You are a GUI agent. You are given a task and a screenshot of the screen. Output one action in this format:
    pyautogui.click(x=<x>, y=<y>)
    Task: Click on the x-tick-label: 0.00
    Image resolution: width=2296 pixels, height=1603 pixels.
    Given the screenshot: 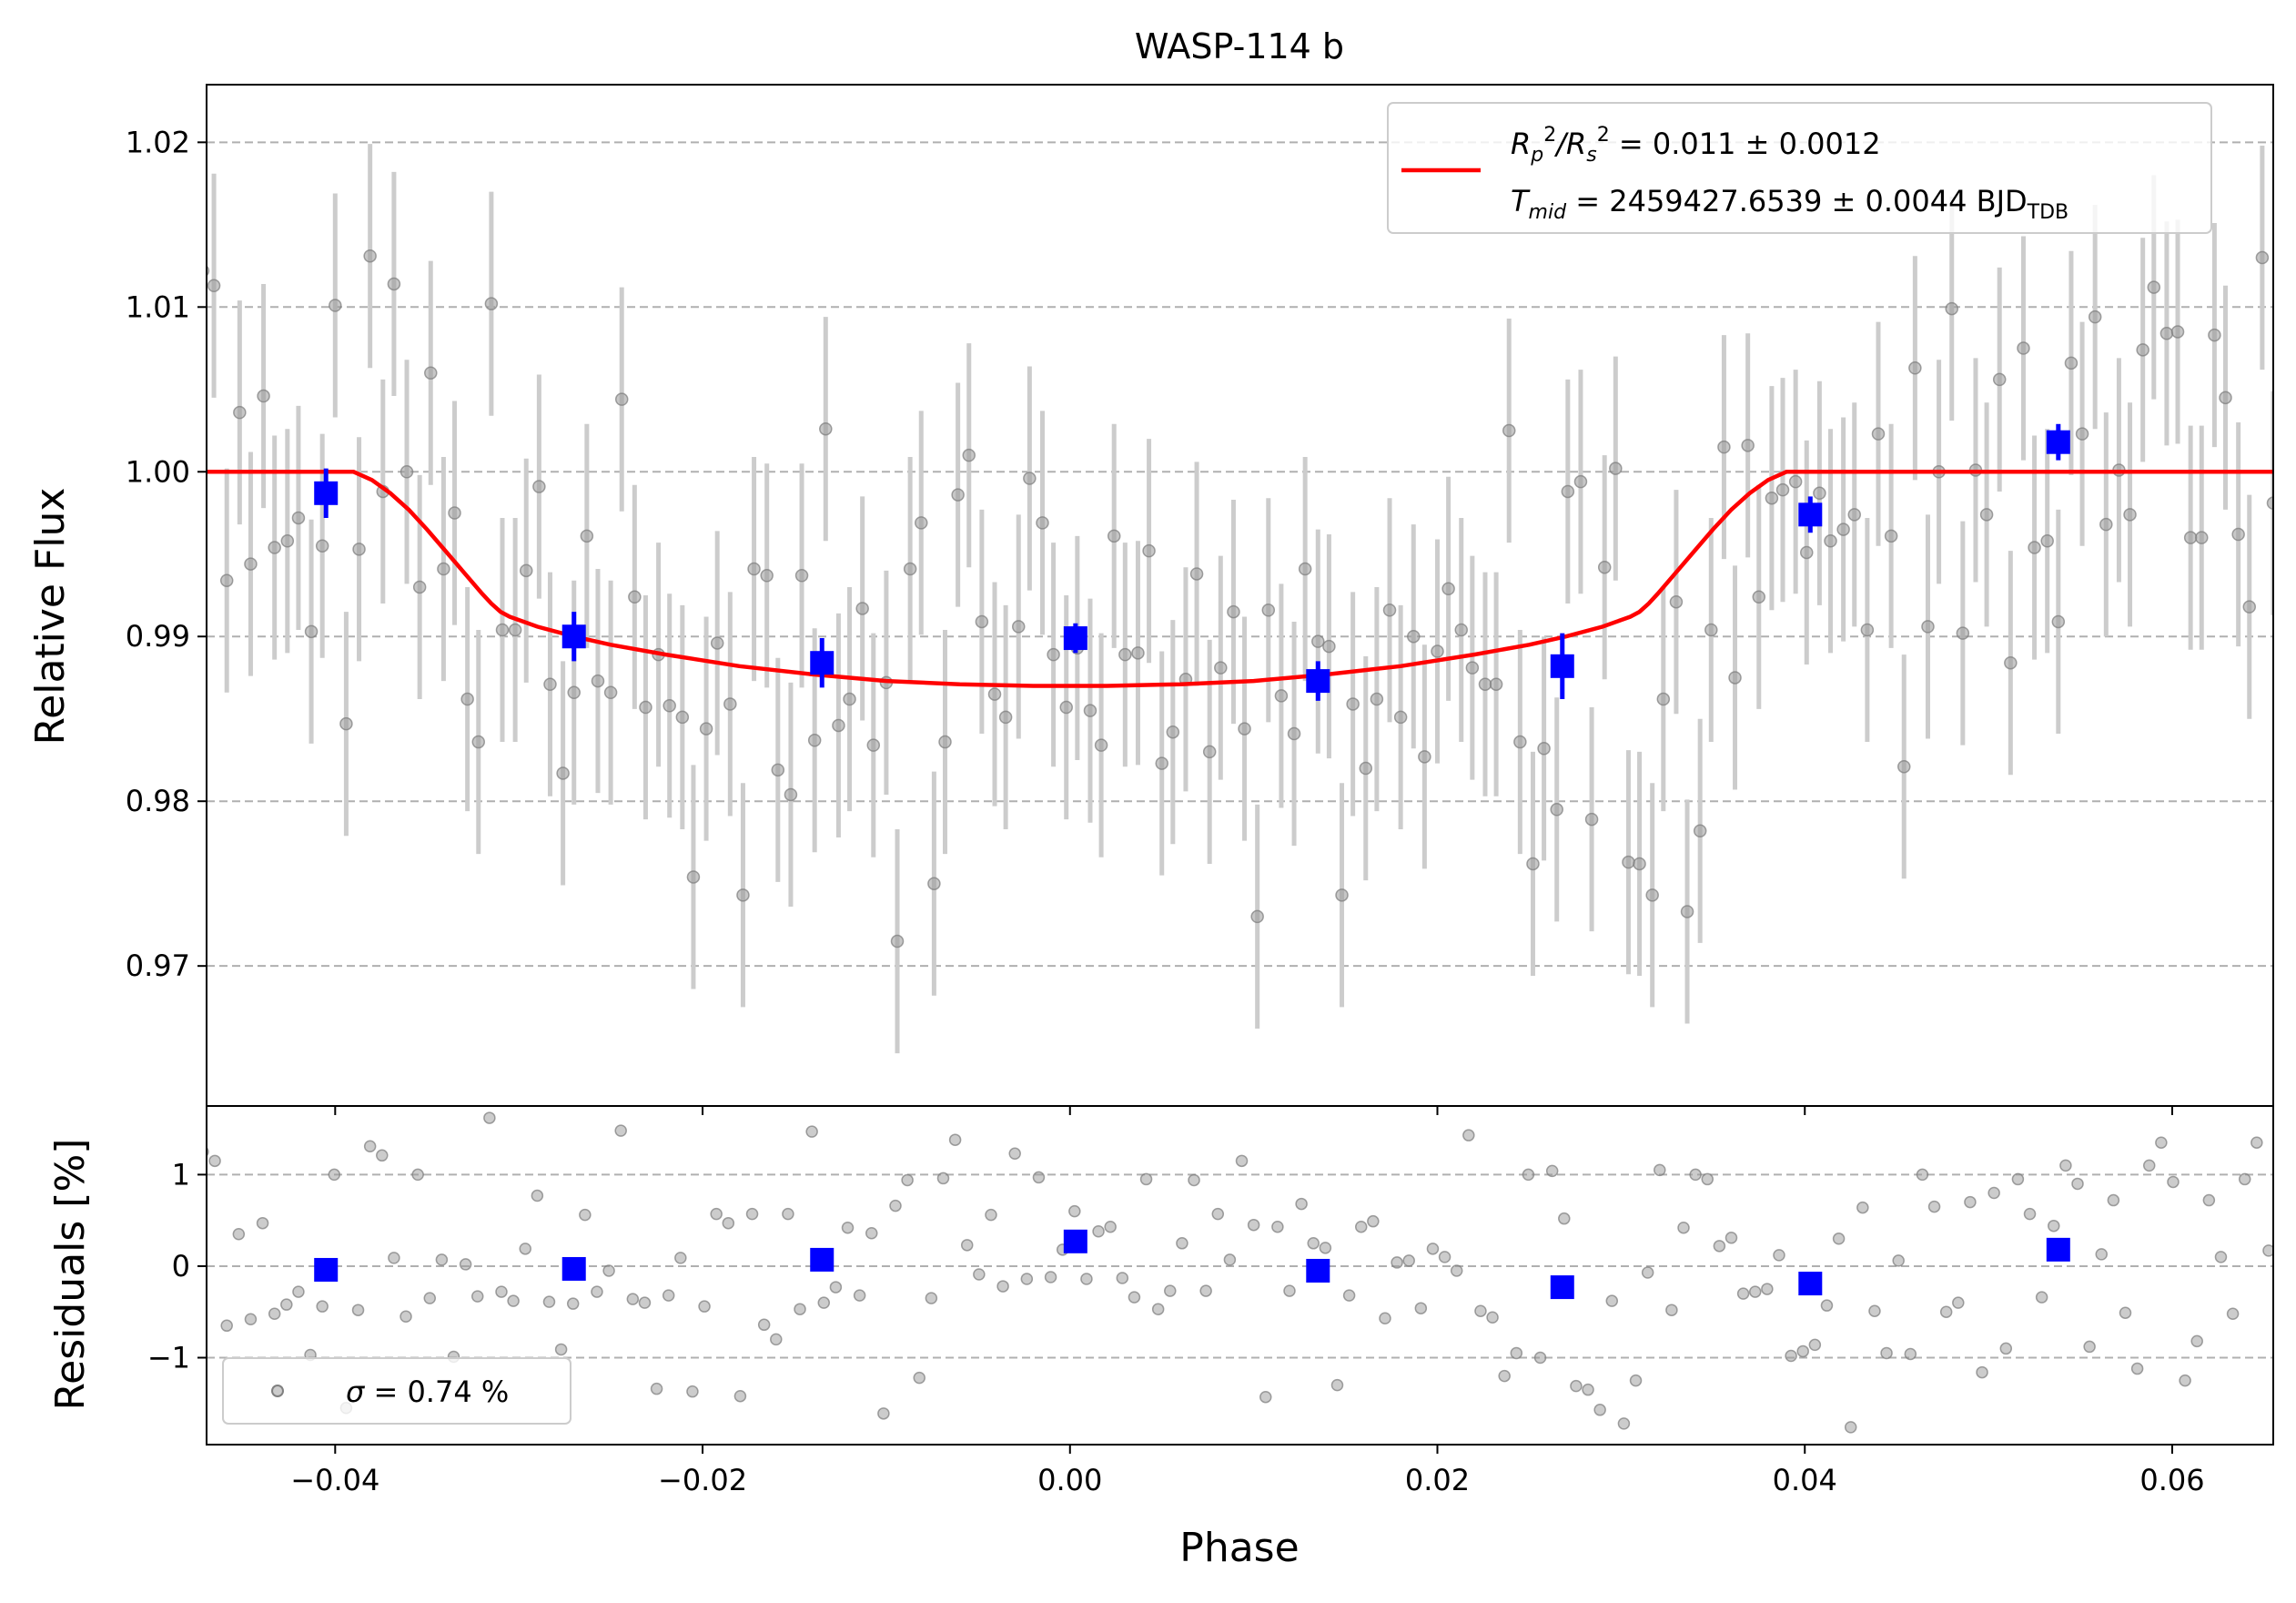 What is the action you would take?
    pyautogui.click(x=1069, y=1480)
    